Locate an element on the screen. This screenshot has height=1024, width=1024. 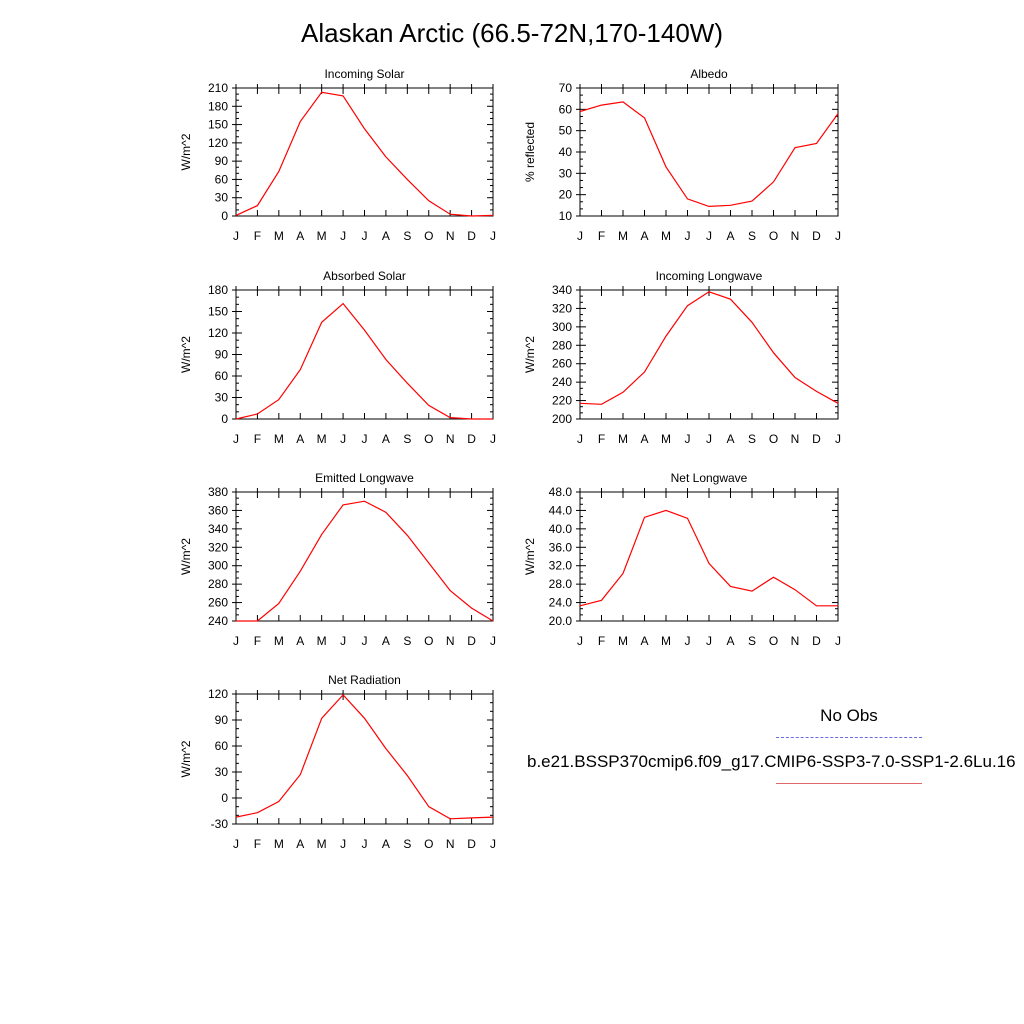
y-tick-label: 28.0 is located at coordinates (561, 584).